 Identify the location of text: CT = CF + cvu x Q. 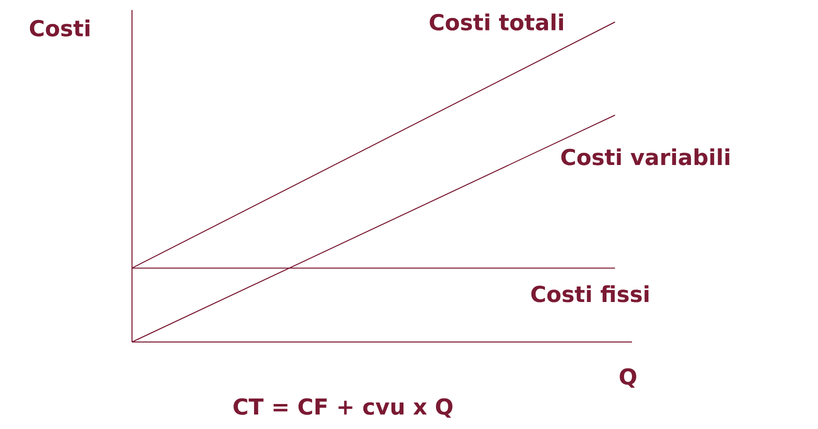
(343, 408).